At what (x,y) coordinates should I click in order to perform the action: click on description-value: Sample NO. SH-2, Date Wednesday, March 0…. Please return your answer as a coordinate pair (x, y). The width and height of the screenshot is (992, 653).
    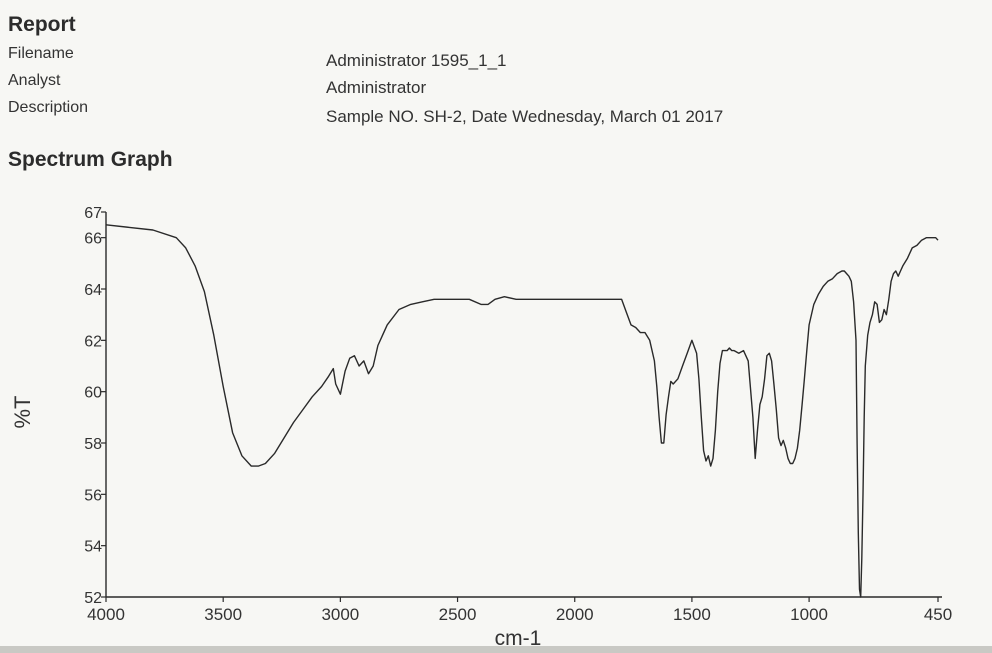
    Looking at the image, I should click on (525, 116).